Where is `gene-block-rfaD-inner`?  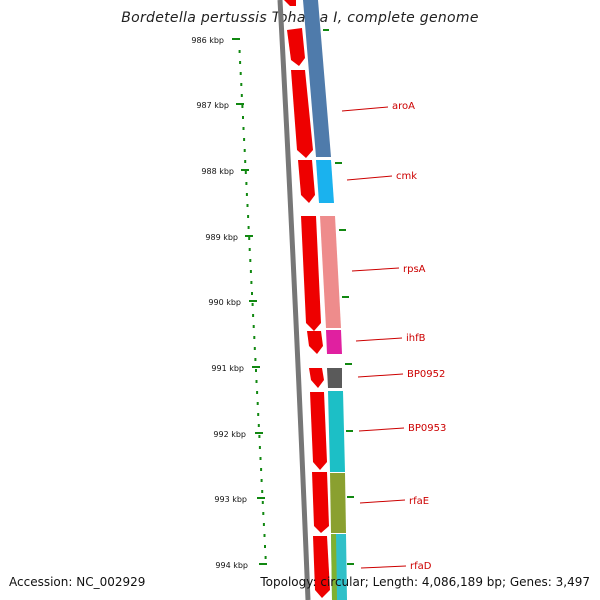
gene-block-rfaD-inner is located at coordinates (334, 567).